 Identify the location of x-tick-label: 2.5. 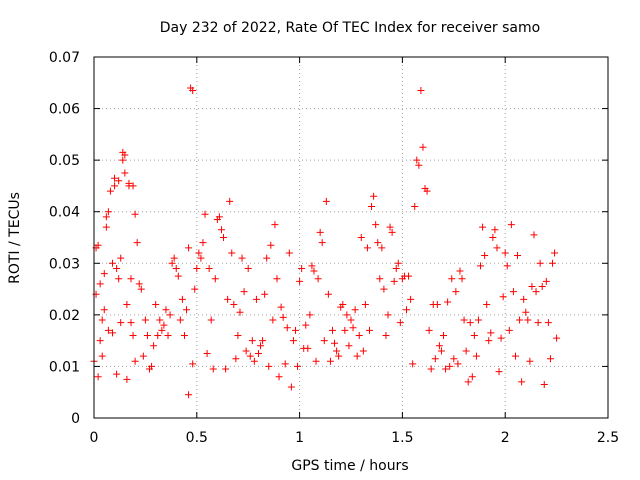
(608, 438).